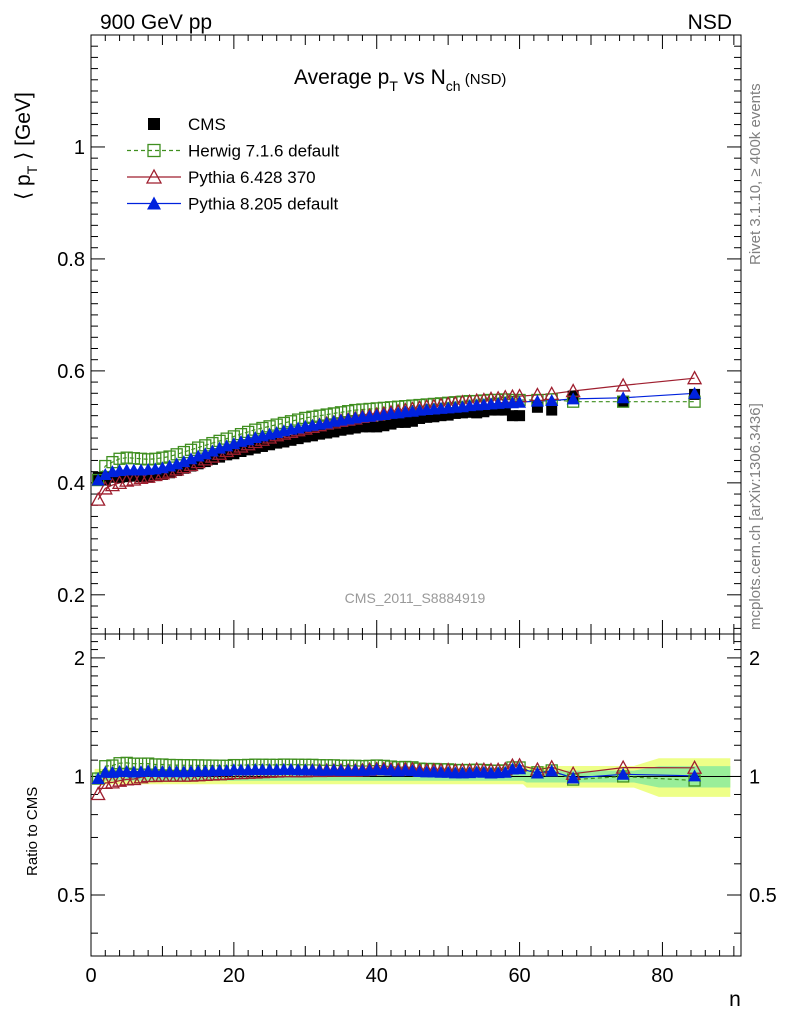 Image resolution: width=786 pixels, height=1024 pixels. What do you see at coordinates (32, 831) in the screenshot?
I see `ratio-y-axis-label: Ratio to CMS` at bounding box center [32, 831].